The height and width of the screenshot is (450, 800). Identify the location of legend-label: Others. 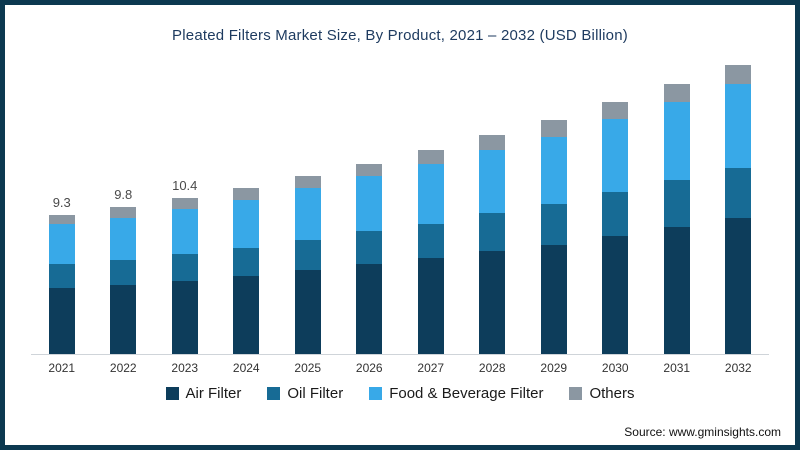
(612, 393).